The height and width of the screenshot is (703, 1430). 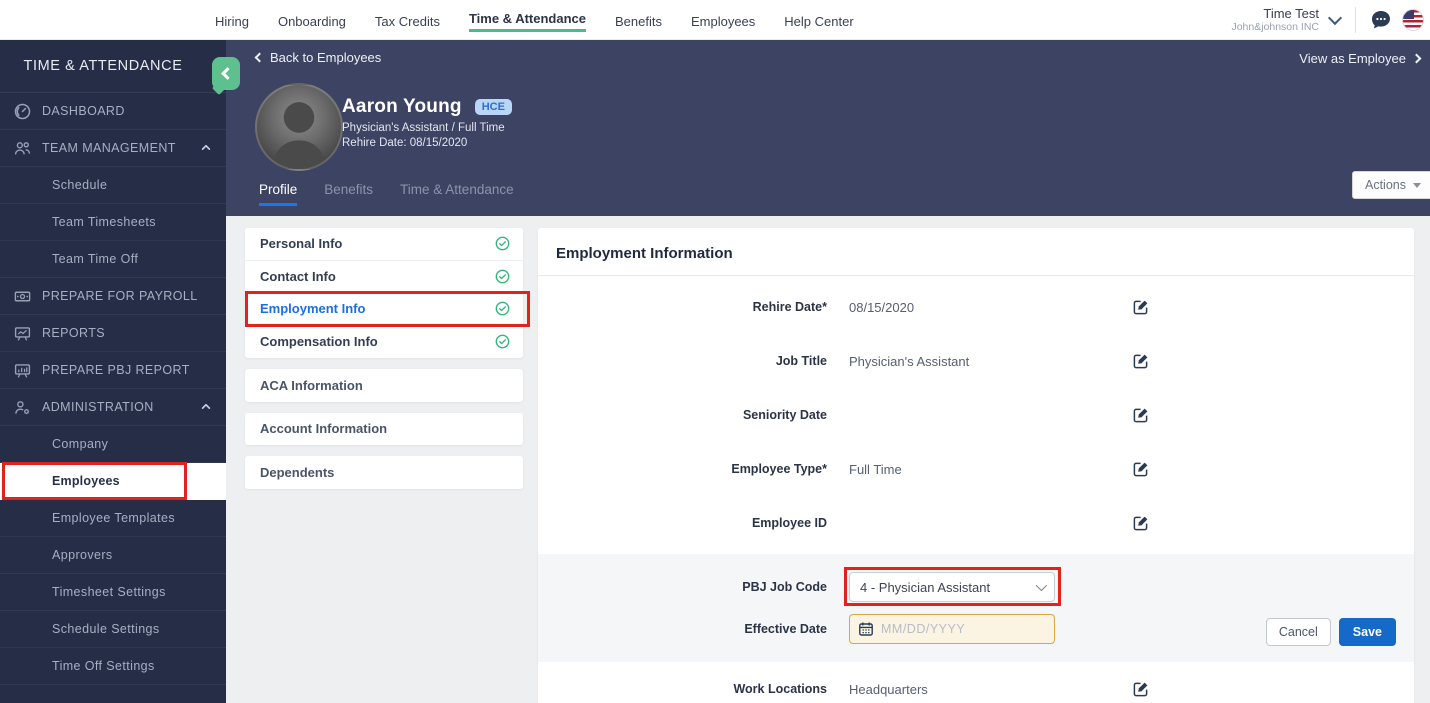 I want to click on cancel-button: Cancel, so click(x=1298, y=632).